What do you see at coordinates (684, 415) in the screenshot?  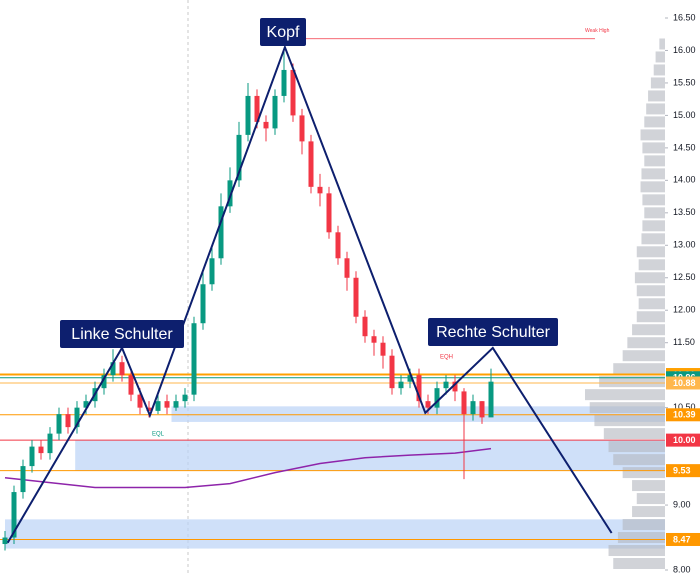 I see `price-label: 10.39` at bounding box center [684, 415].